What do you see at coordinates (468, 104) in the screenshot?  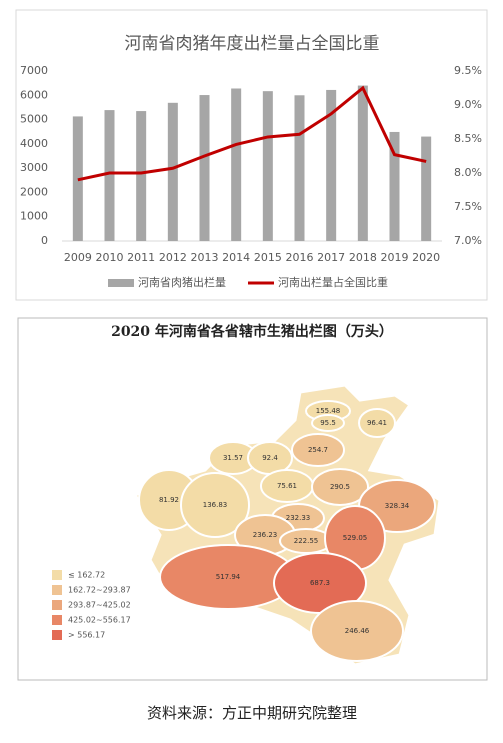 I see `y2-tick-label: 9.0%` at bounding box center [468, 104].